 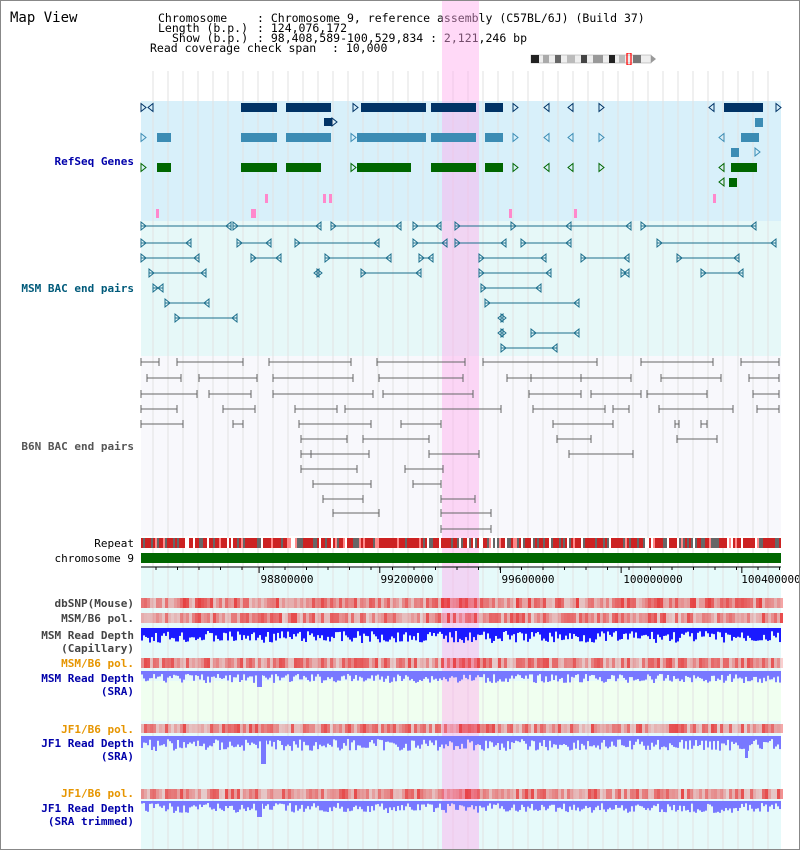 What do you see at coordinates (259, 167) in the screenshot?
I see `gene-block` at bounding box center [259, 167].